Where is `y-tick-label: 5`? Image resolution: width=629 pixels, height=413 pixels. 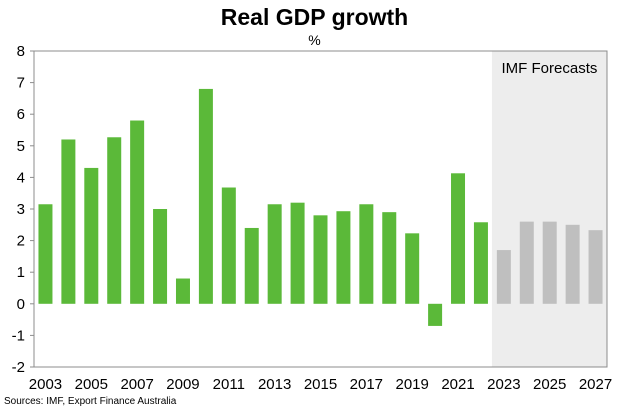 y-tick-label: 5 is located at coordinates (21, 146).